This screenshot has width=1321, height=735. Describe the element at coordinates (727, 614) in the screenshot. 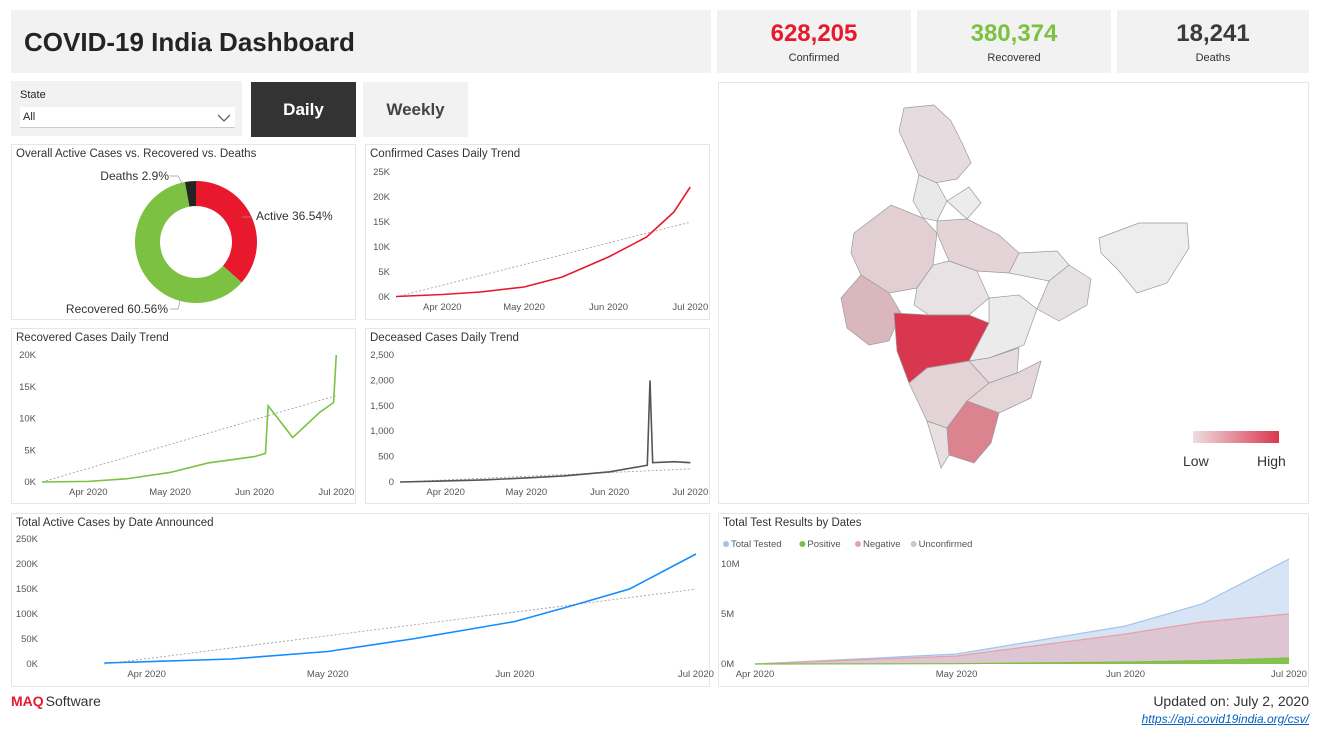

I see `y-tick-label: 5M` at that location.